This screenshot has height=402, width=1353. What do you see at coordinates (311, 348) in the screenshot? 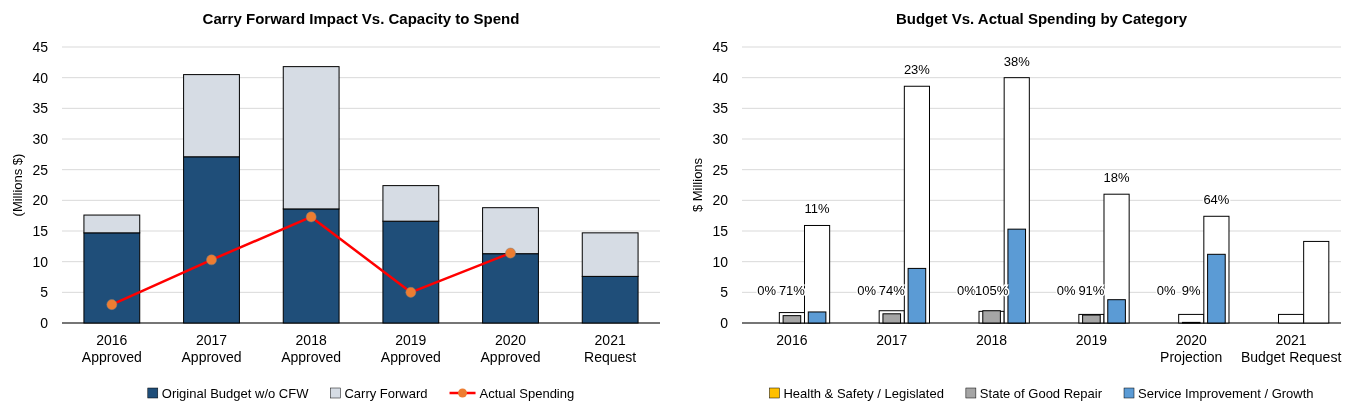
I see `x-tick-label: 2018 Approved` at bounding box center [311, 348].